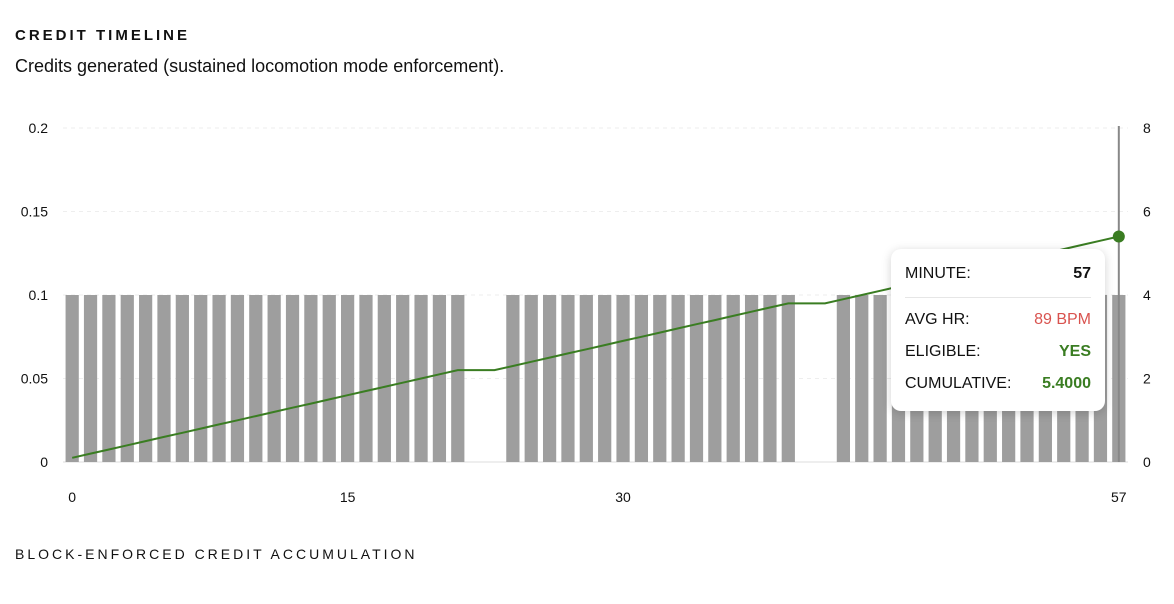 The height and width of the screenshot is (604, 1174). I want to click on y-left-tick-label: 0.1, so click(39, 295).